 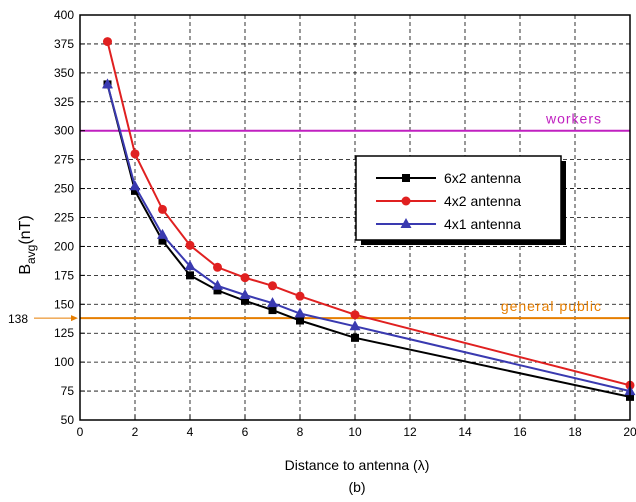 What do you see at coordinates (482, 201) in the screenshot?
I see `legend-label: 4x2 antenna` at bounding box center [482, 201].